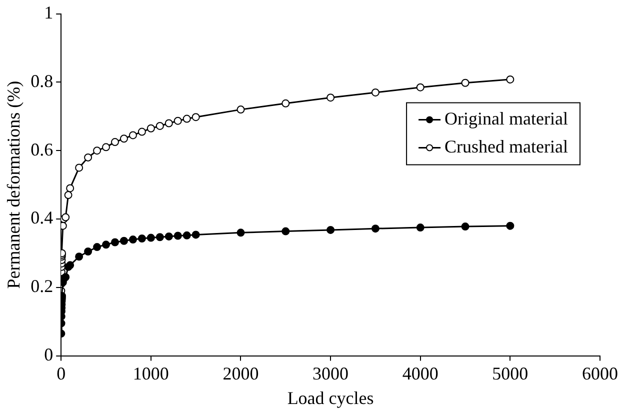 The width and height of the screenshot is (621, 410). I want to click on x-tick-label: 4000, so click(420, 373).